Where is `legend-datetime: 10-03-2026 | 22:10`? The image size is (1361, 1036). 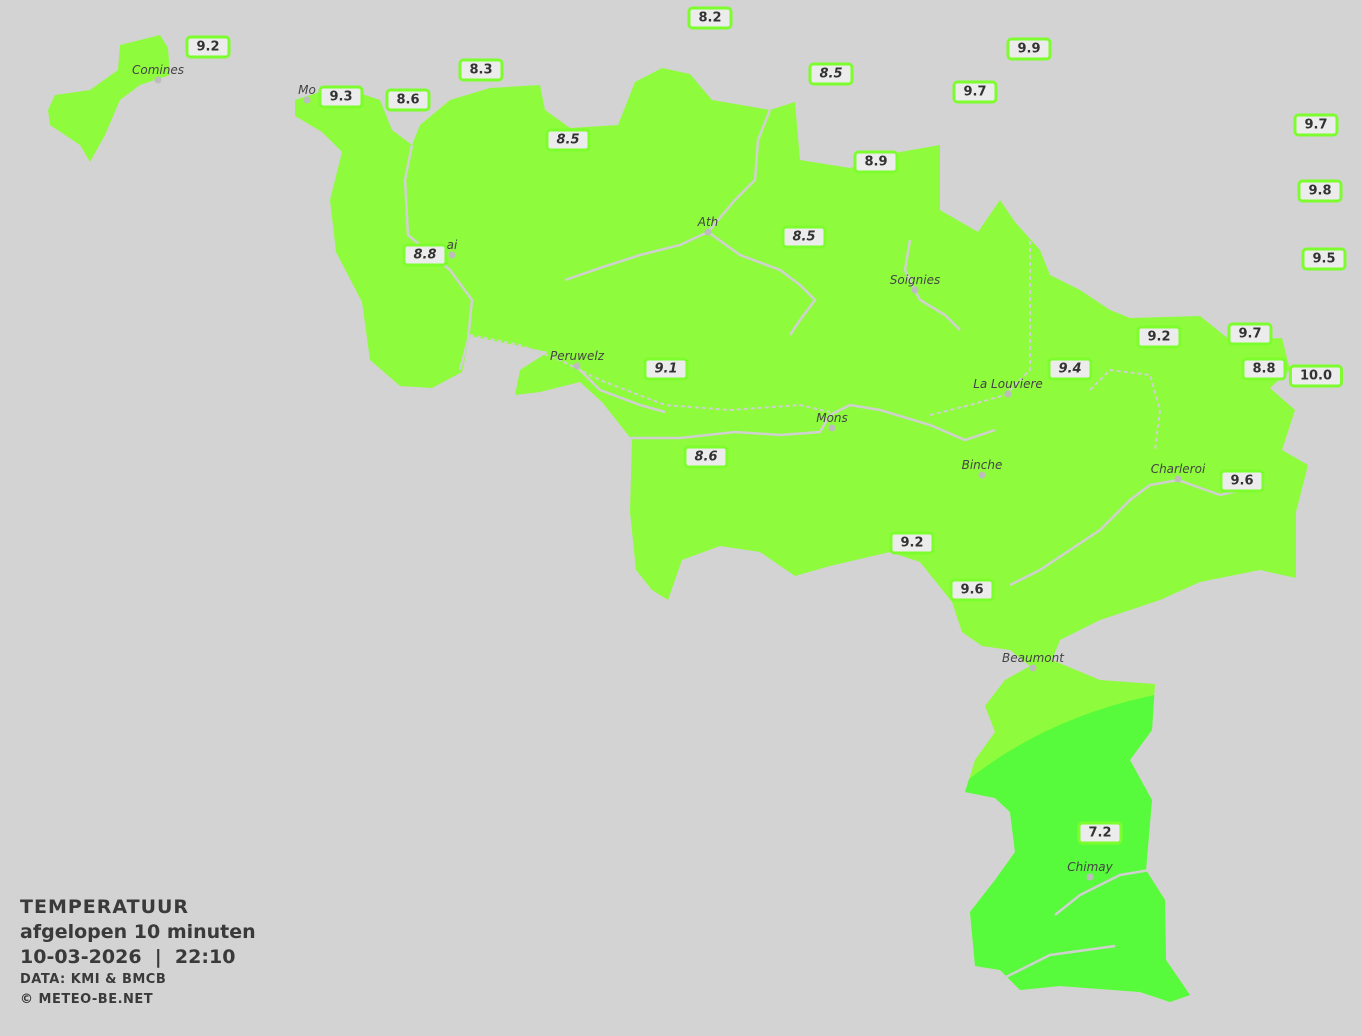 legend-datetime: 10-03-2026 | 22:10 is located at coordinates (128, 957).